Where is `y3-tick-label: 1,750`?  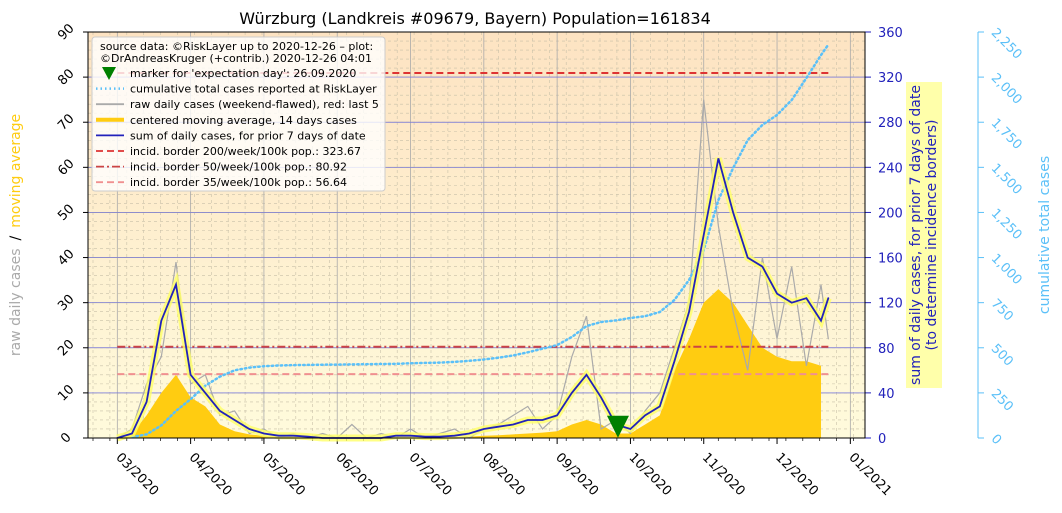 y3-tick-label: 1,750 is located at coordinates (1006, 134).